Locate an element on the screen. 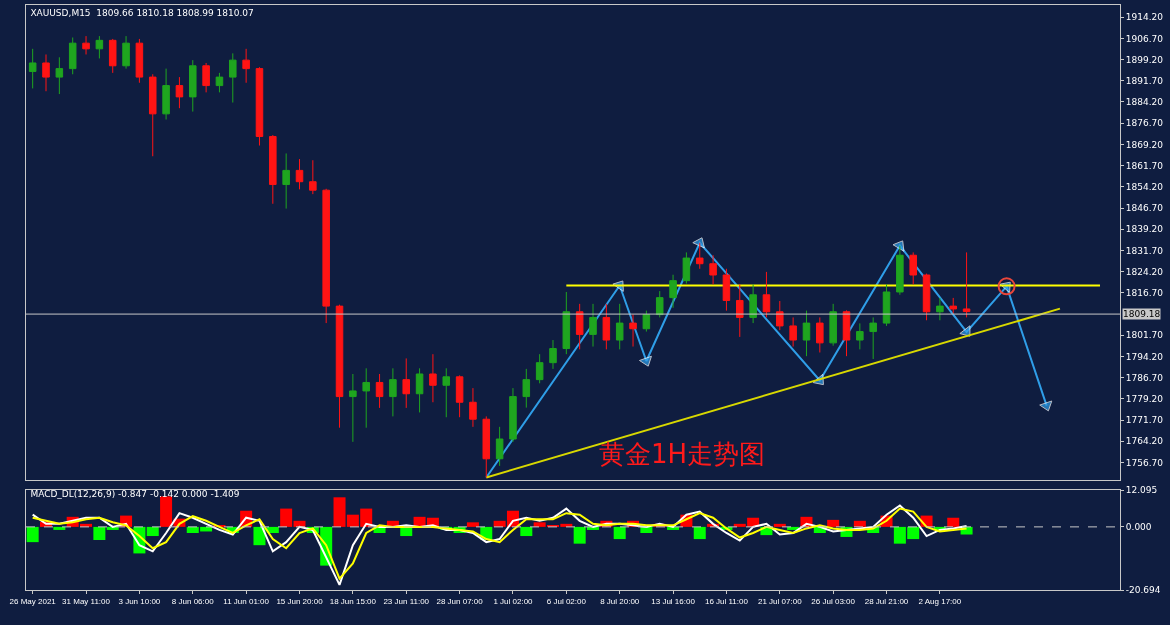 The image size is (1170, 625). ref-line-label: 1809.18 is located at coordinates (1142, 314).